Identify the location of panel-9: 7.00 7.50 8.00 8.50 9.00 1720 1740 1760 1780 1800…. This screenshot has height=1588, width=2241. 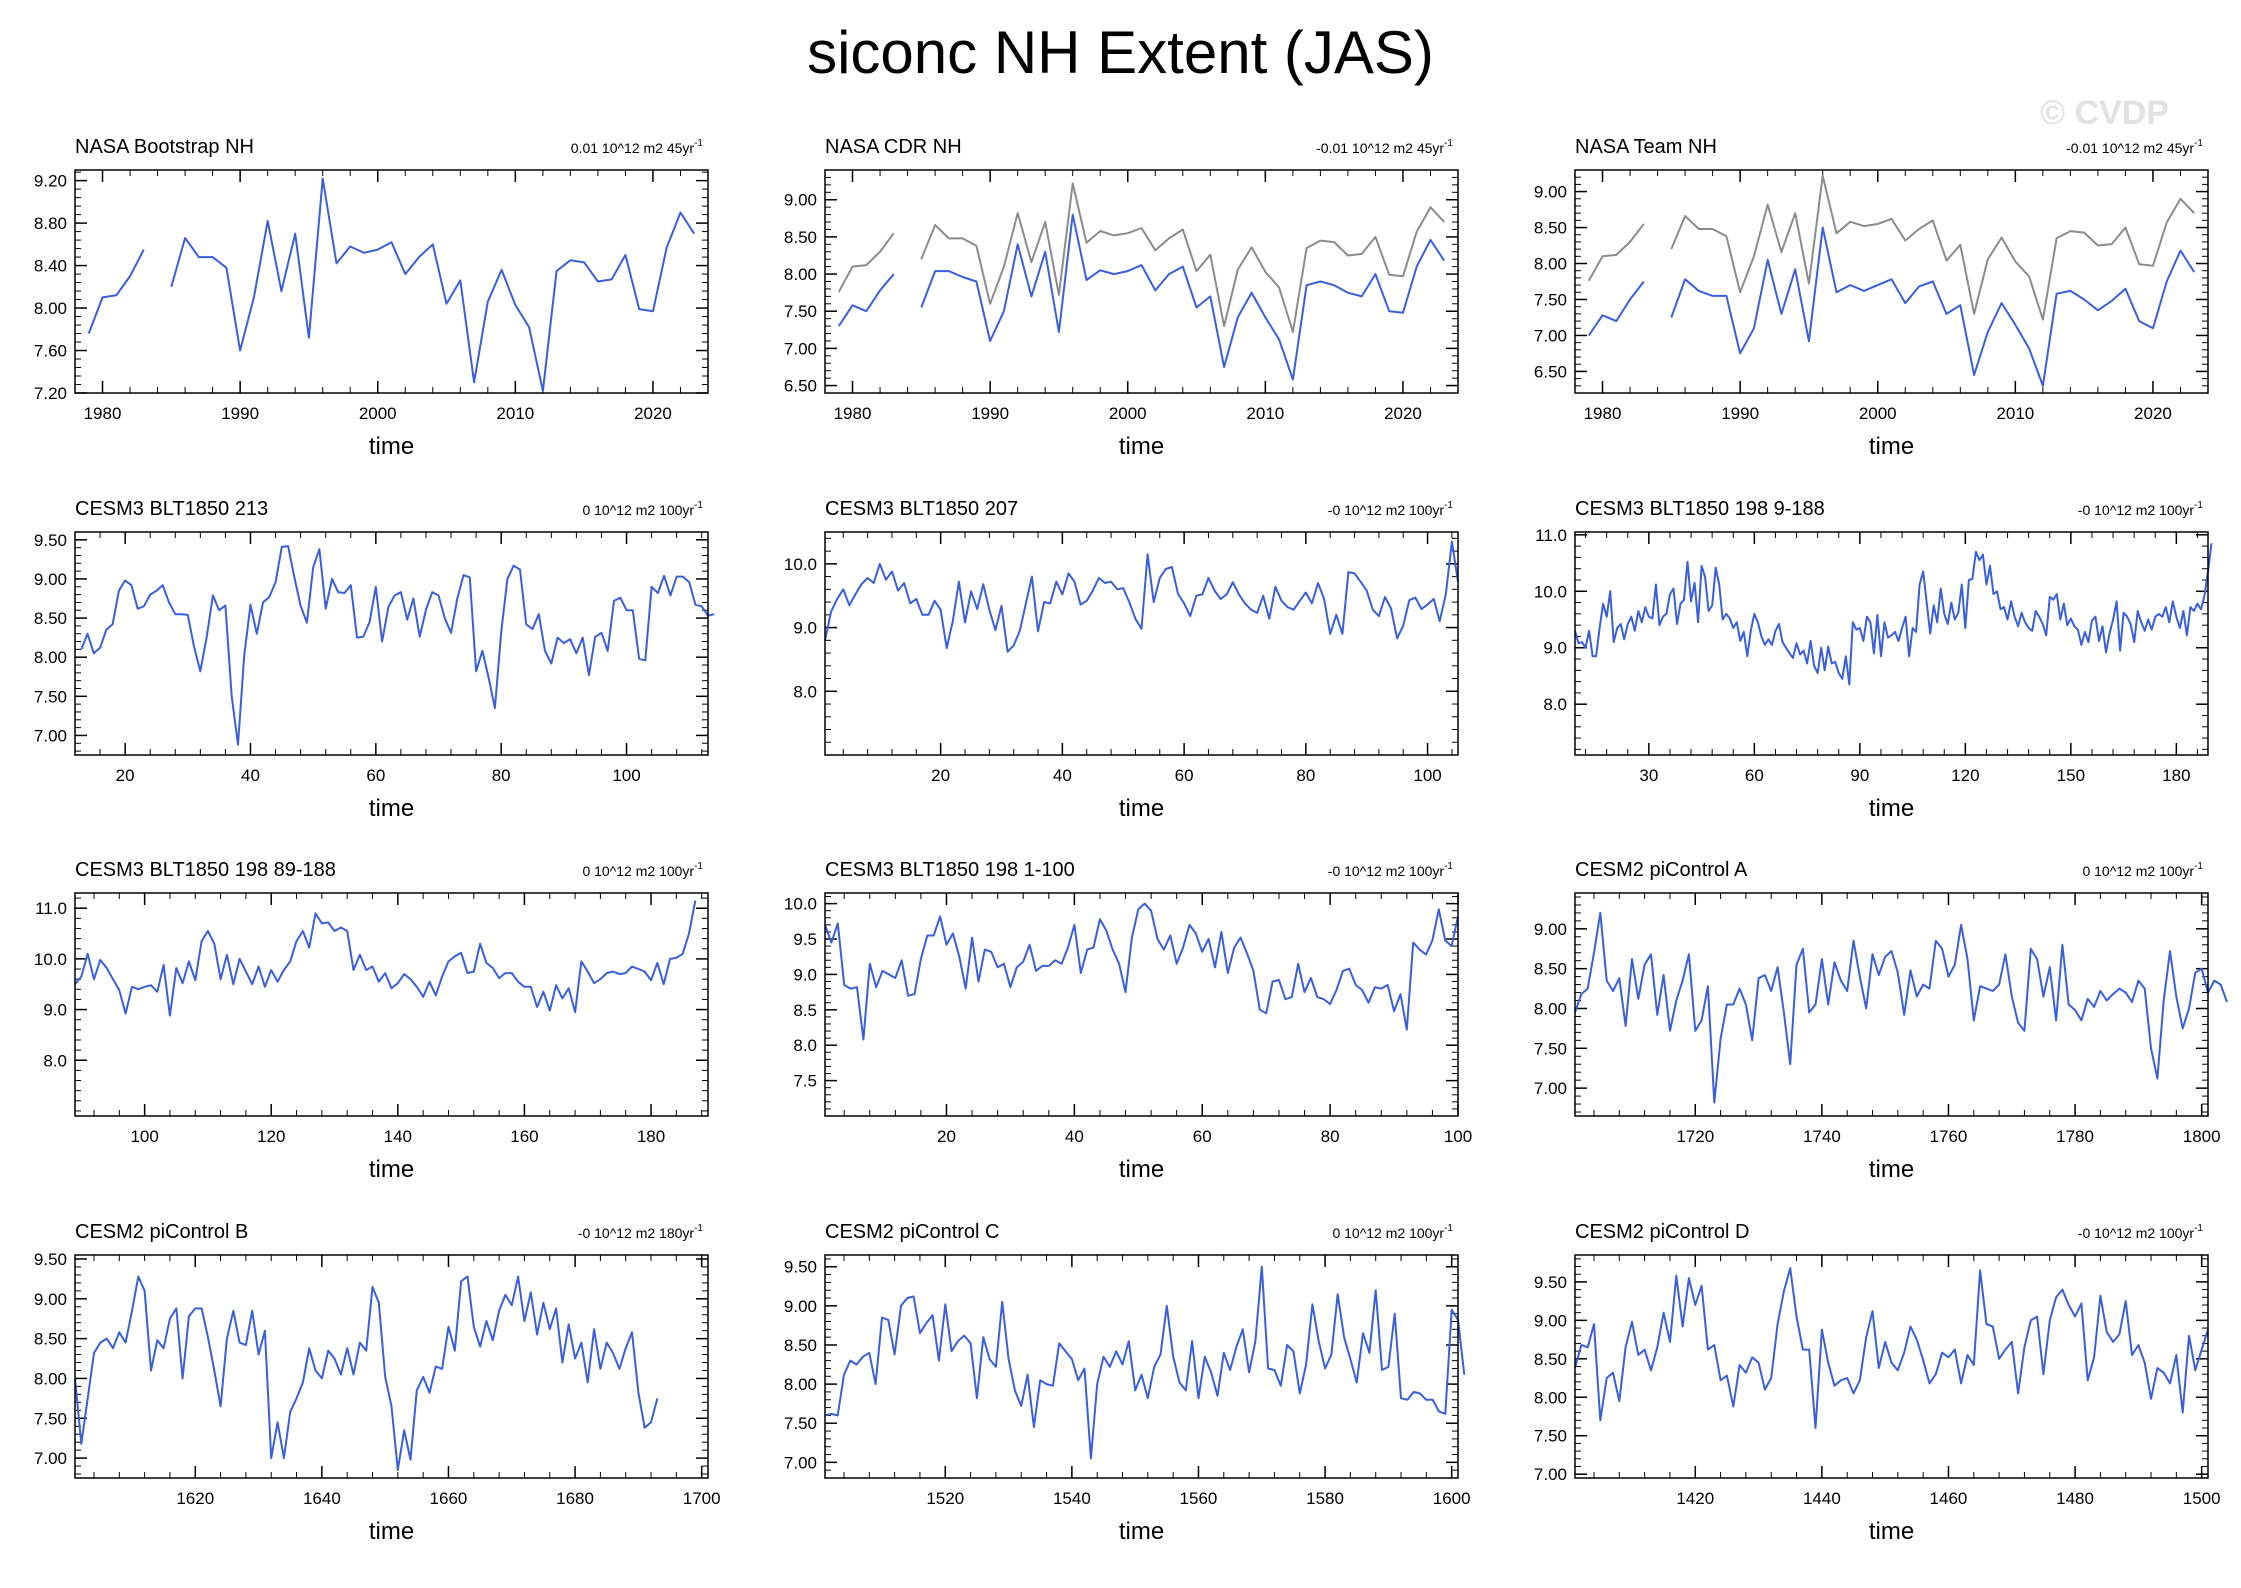
(1881, 1021).